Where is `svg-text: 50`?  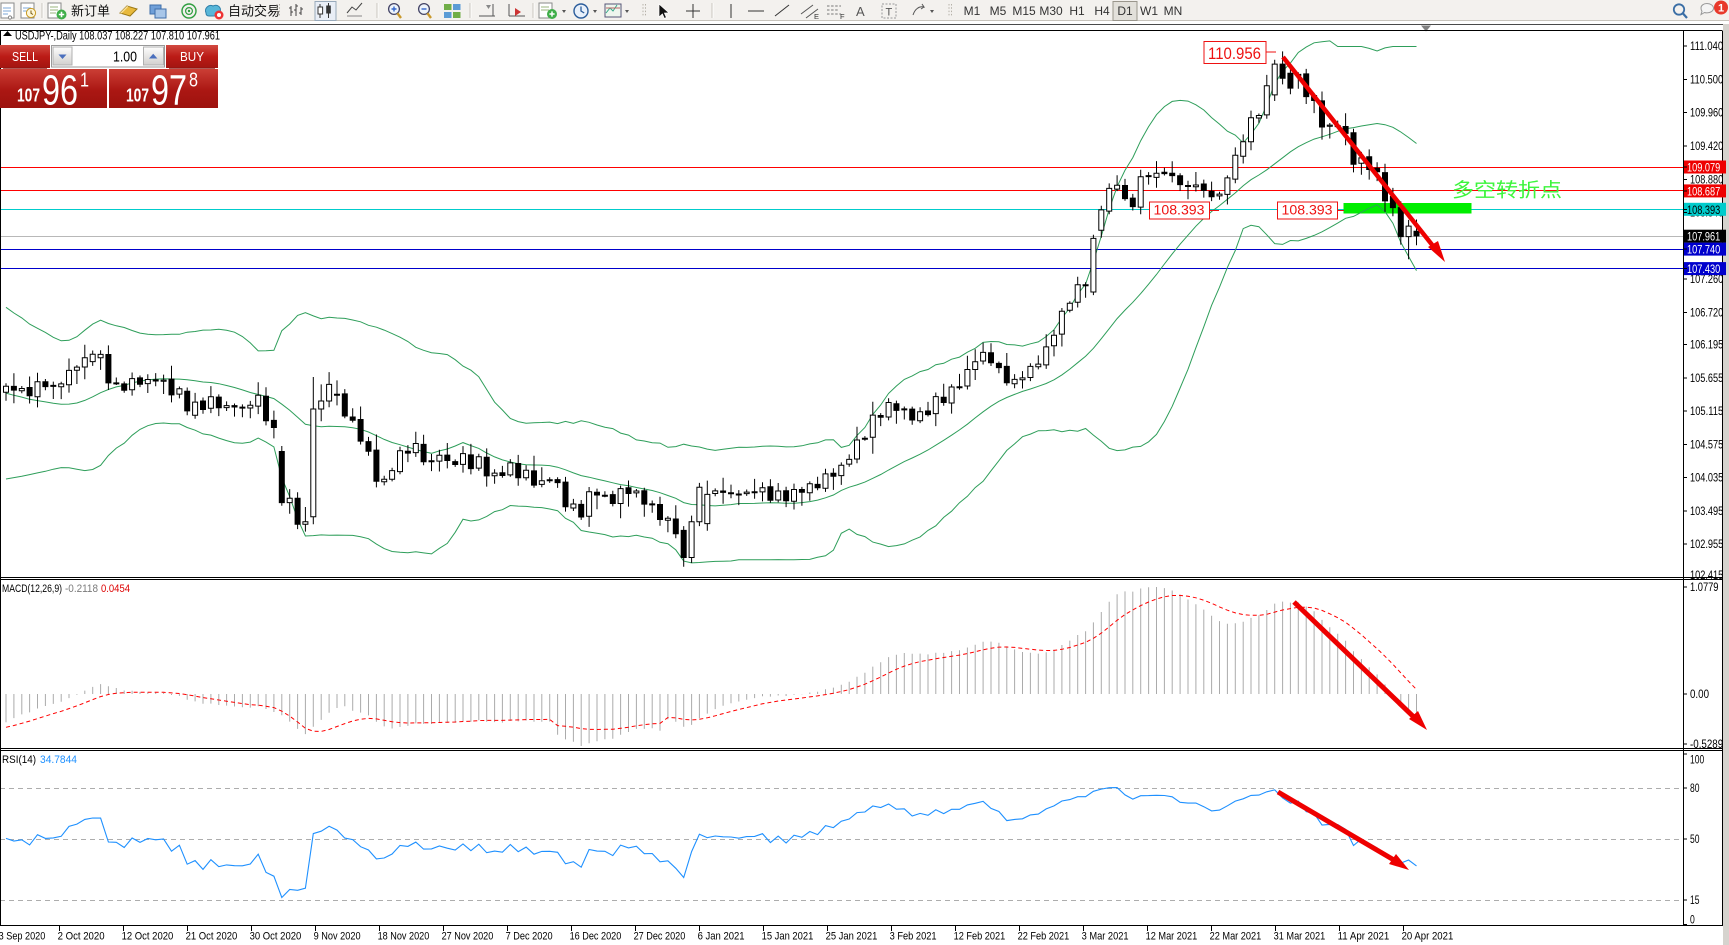 svg-text: 50 is located at coordinates (1695, 840).